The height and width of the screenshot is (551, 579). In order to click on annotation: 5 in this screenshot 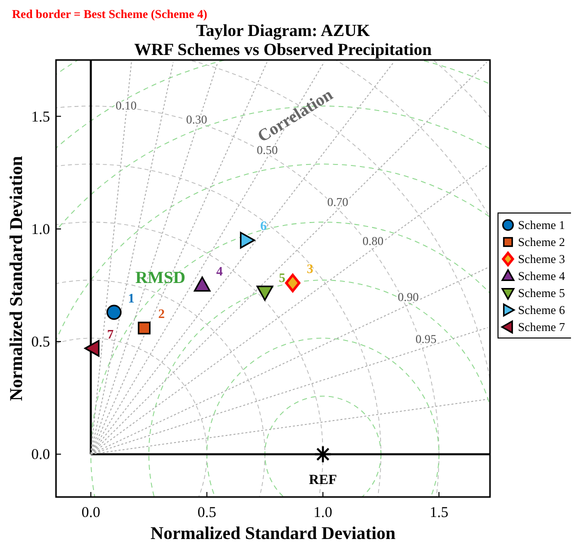, I will do `click(282, 278)`.